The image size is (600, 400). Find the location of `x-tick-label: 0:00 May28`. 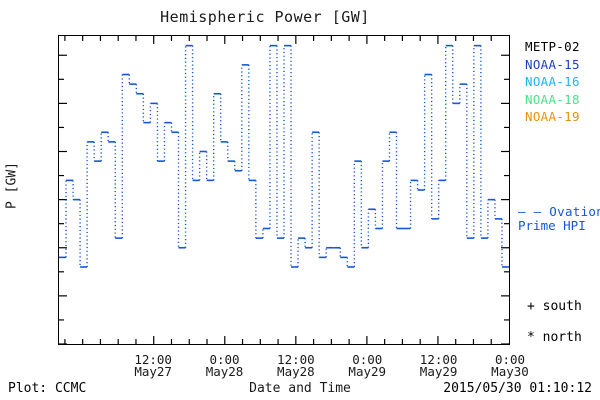

x-tick-label: 0:00 May28 is located at coordinates (225, 365).